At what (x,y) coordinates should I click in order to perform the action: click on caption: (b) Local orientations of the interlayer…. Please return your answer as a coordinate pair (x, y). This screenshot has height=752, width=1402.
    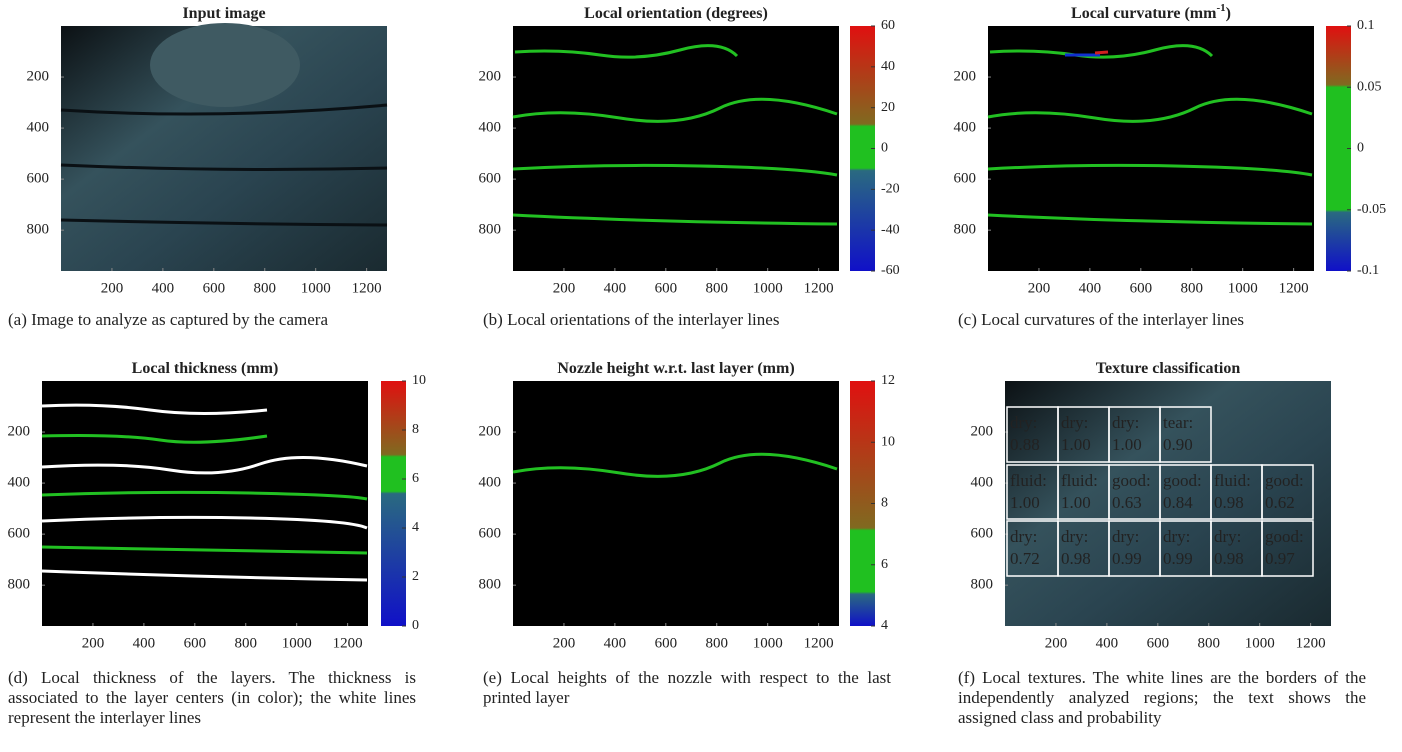
    Looking at the image, I should click on (631, 319).